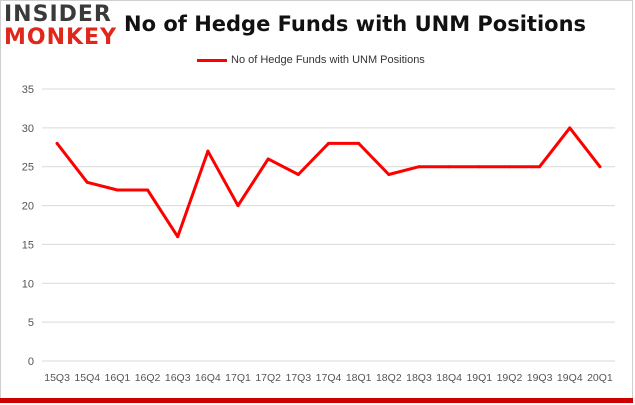  Describe the element at coordinates (208, 378) in the screenshot. I see `x-tick-label: 16Q4` at that location.